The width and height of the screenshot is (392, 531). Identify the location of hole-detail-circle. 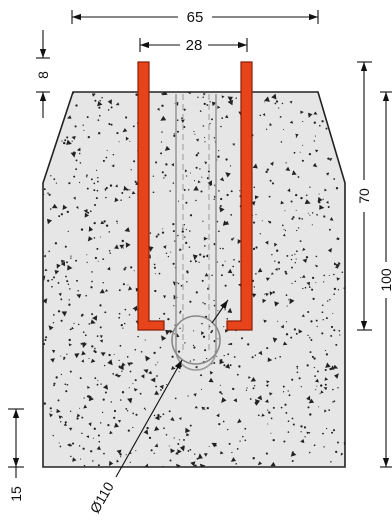
(196, 340).